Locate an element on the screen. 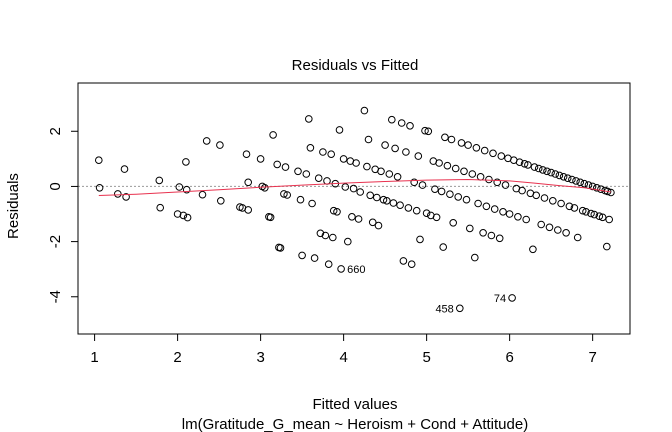 Image resolution: width=672 pixels, height=432 pixels. x-tick-label: 4 is located at coordinates (343, 357).